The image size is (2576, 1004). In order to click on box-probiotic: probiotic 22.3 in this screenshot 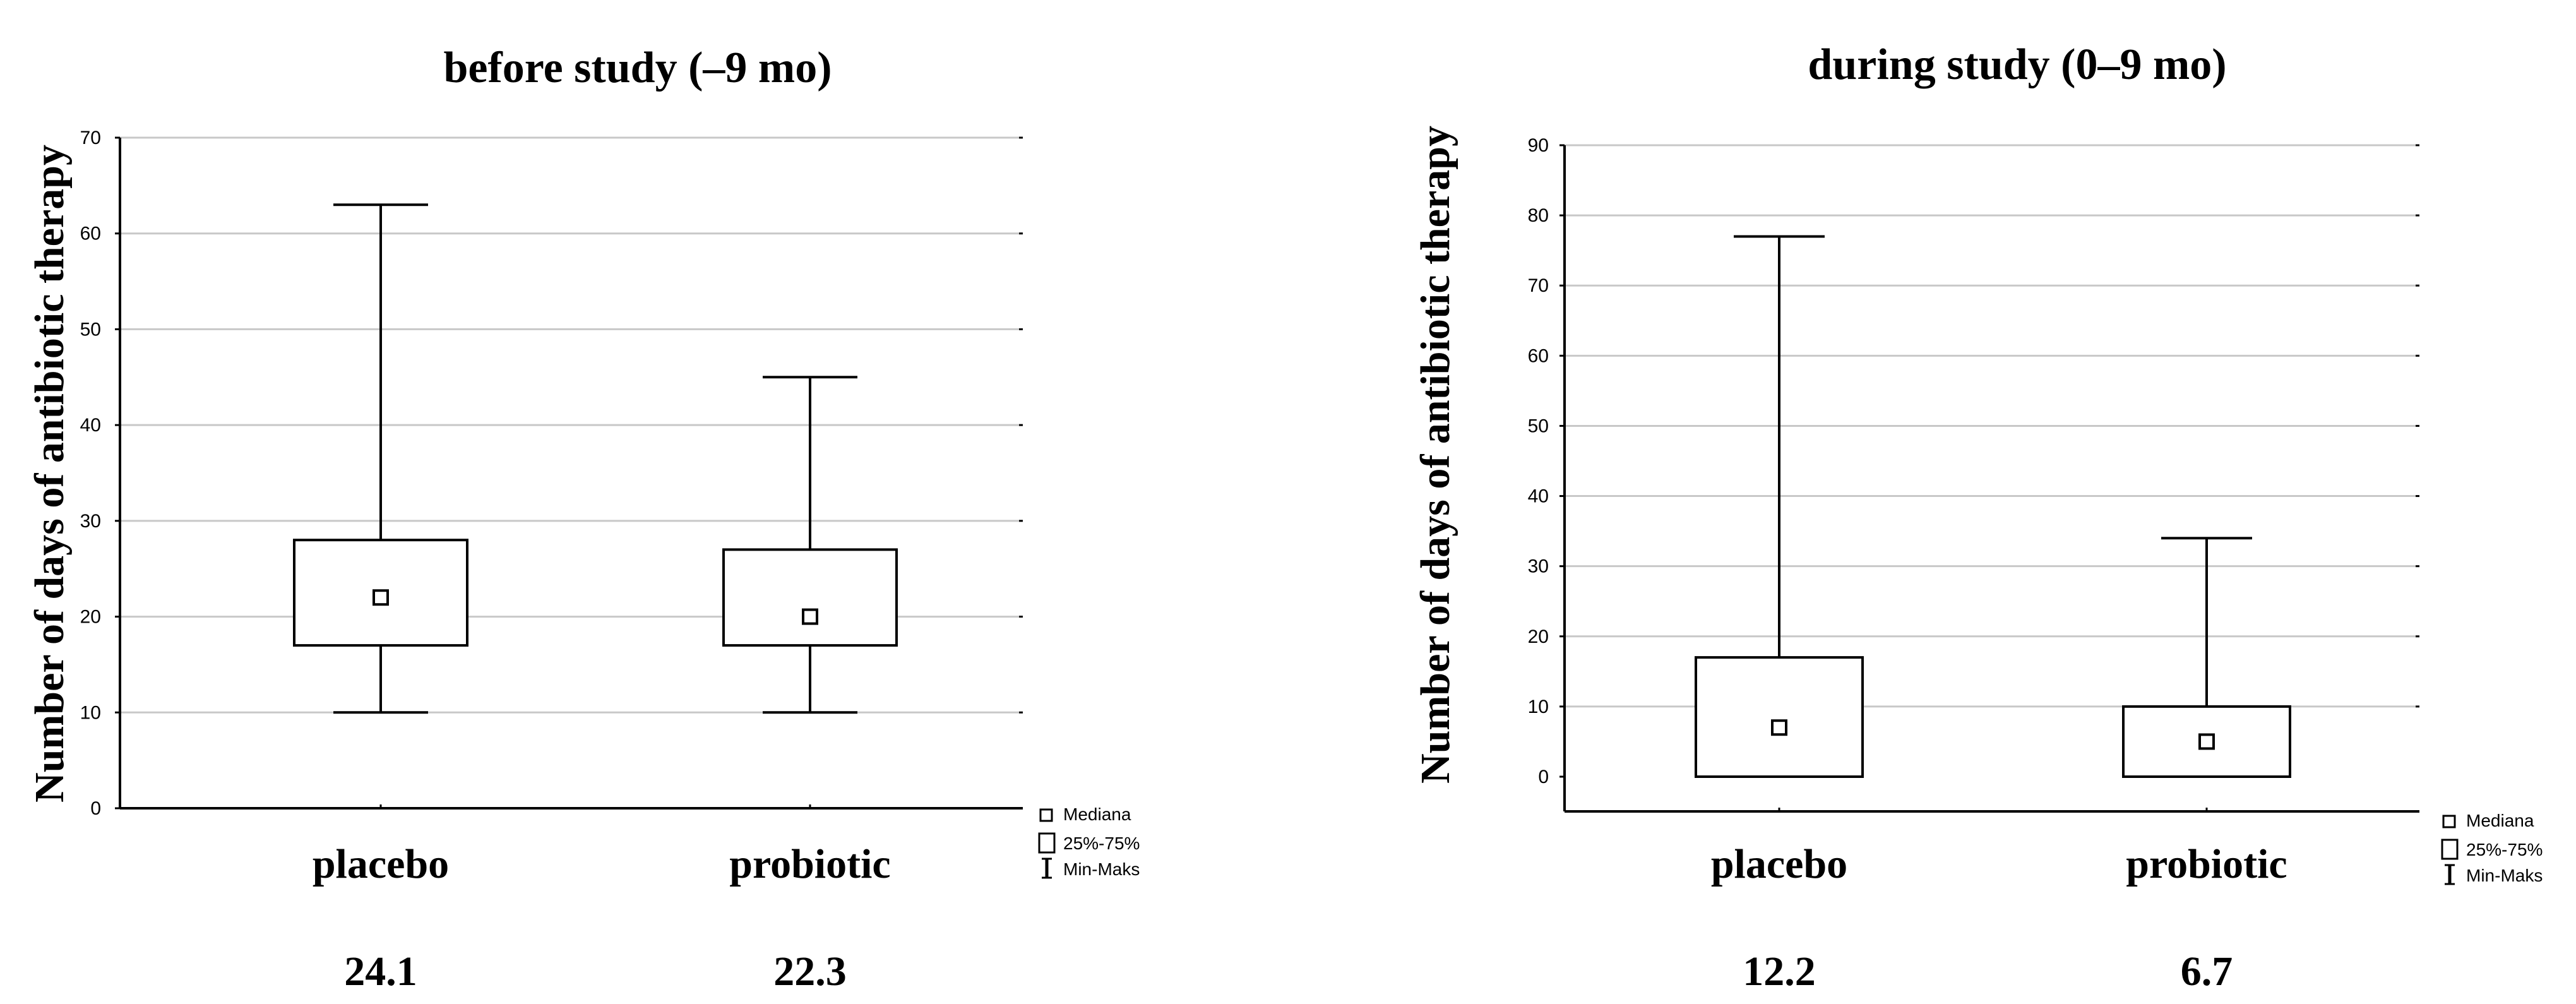, I will do `click(810, 685)`.